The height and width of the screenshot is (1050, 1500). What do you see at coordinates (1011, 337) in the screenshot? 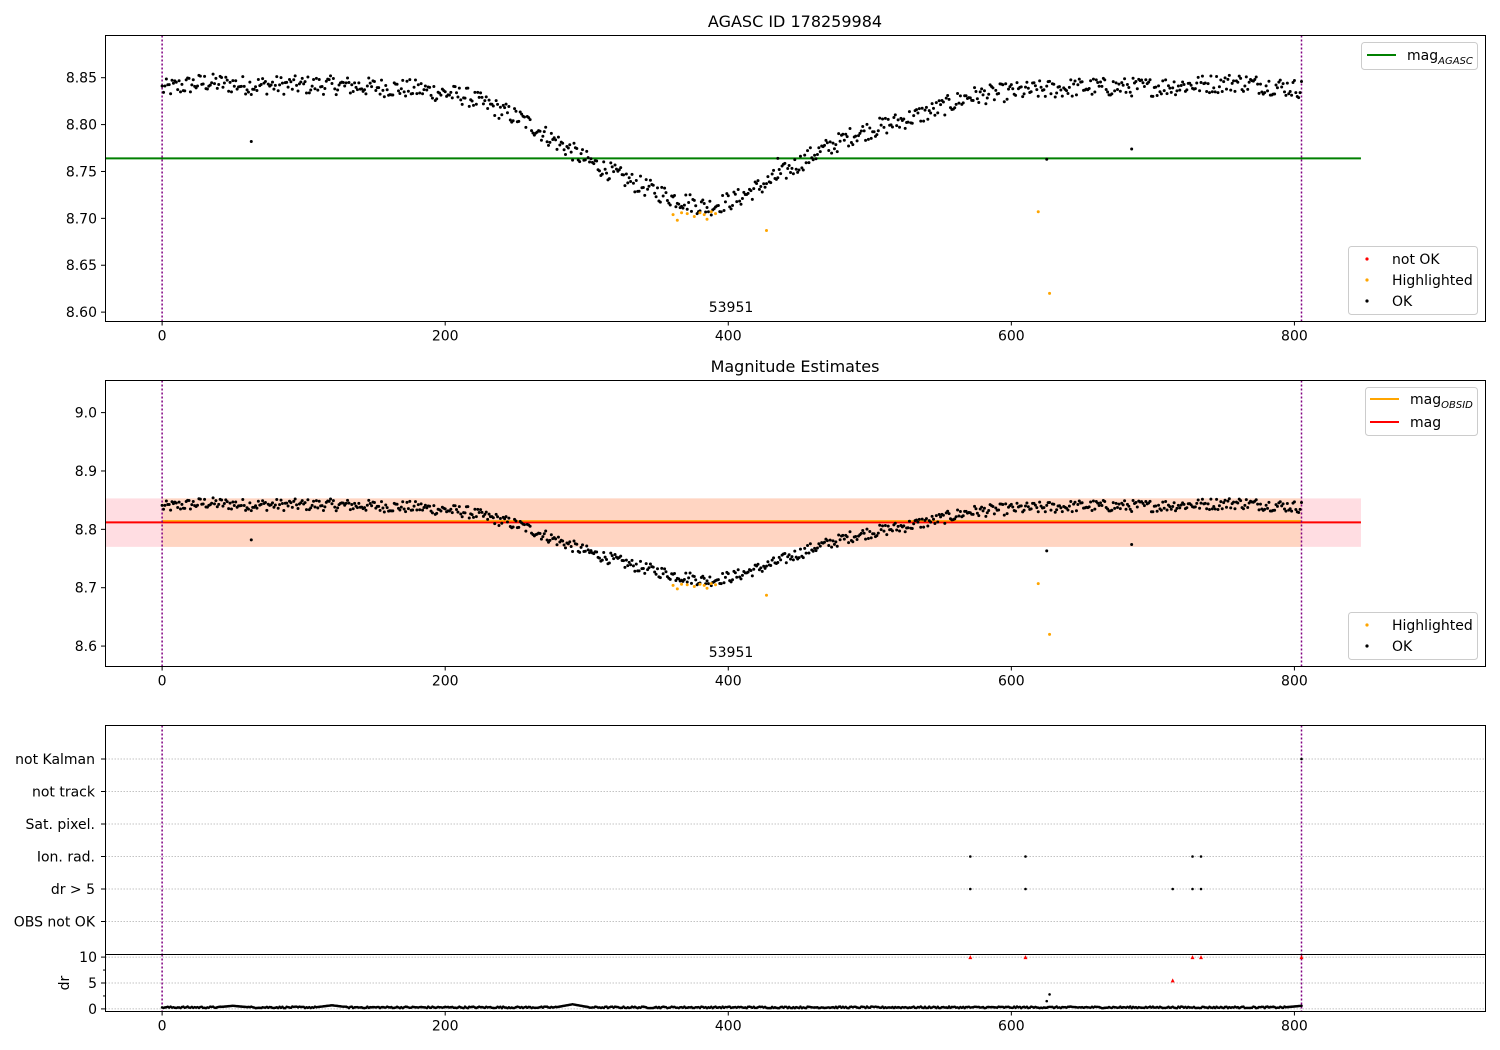
I see `agasc-xtick-label-600: 600` at bounding box center [1011, 337].